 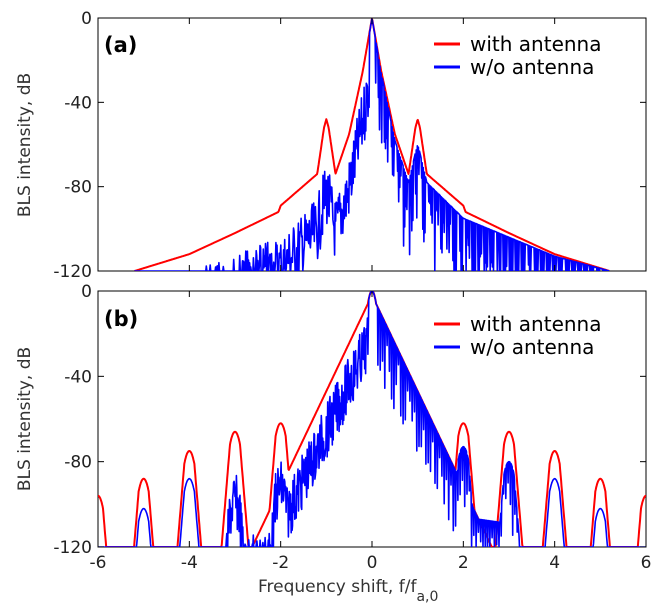 I want to click on panel-a-legend: with antenna w/o antenna, so click(x=517, y=55).